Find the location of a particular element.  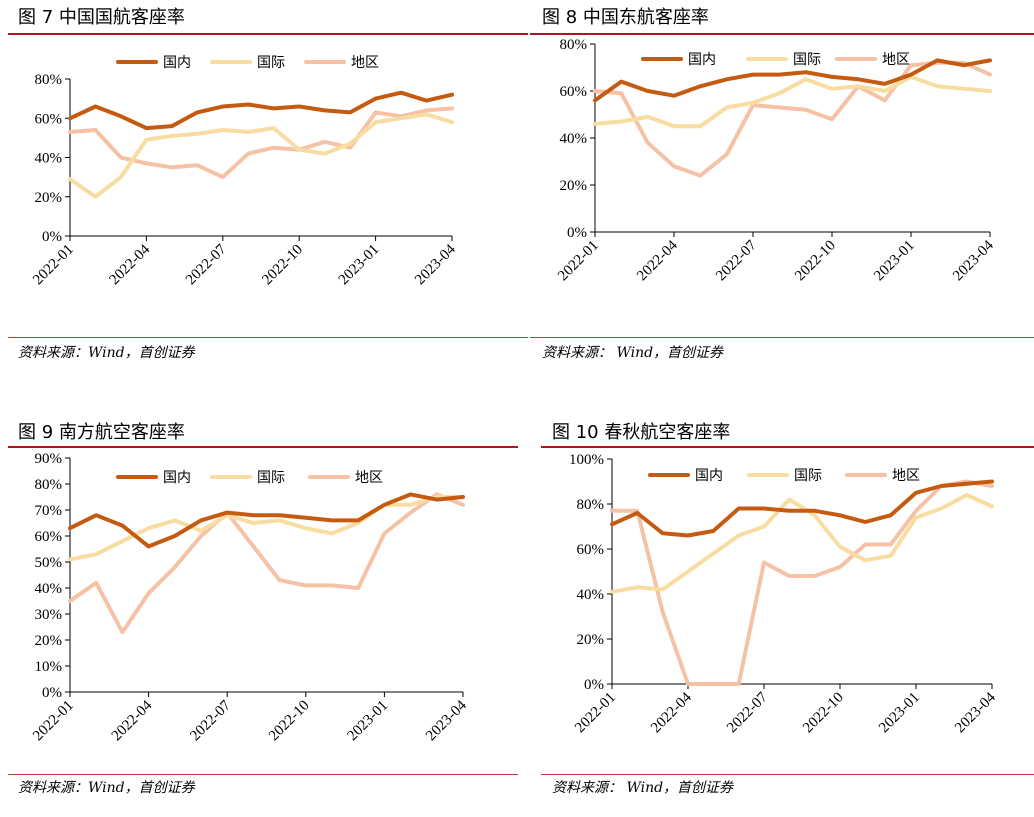

chart-title: 图 10 春秋航空客座率 is located at coordinates (641, 432).